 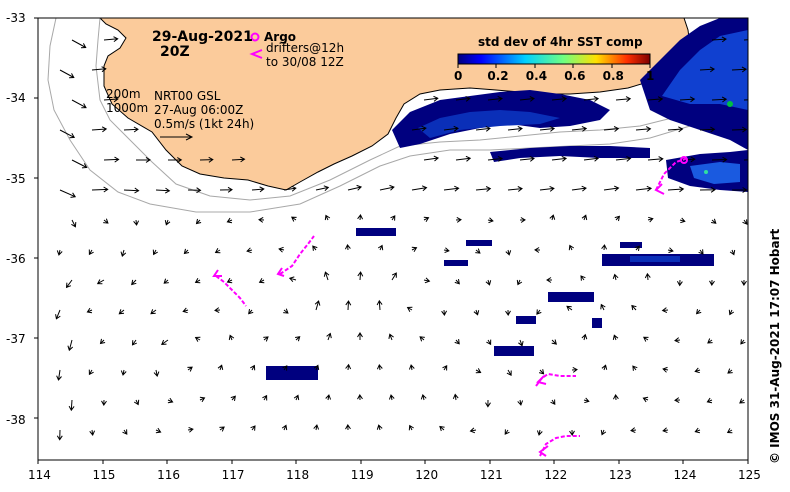 I want to click on lat-tick-label: -35, so click(x=16, y=178).